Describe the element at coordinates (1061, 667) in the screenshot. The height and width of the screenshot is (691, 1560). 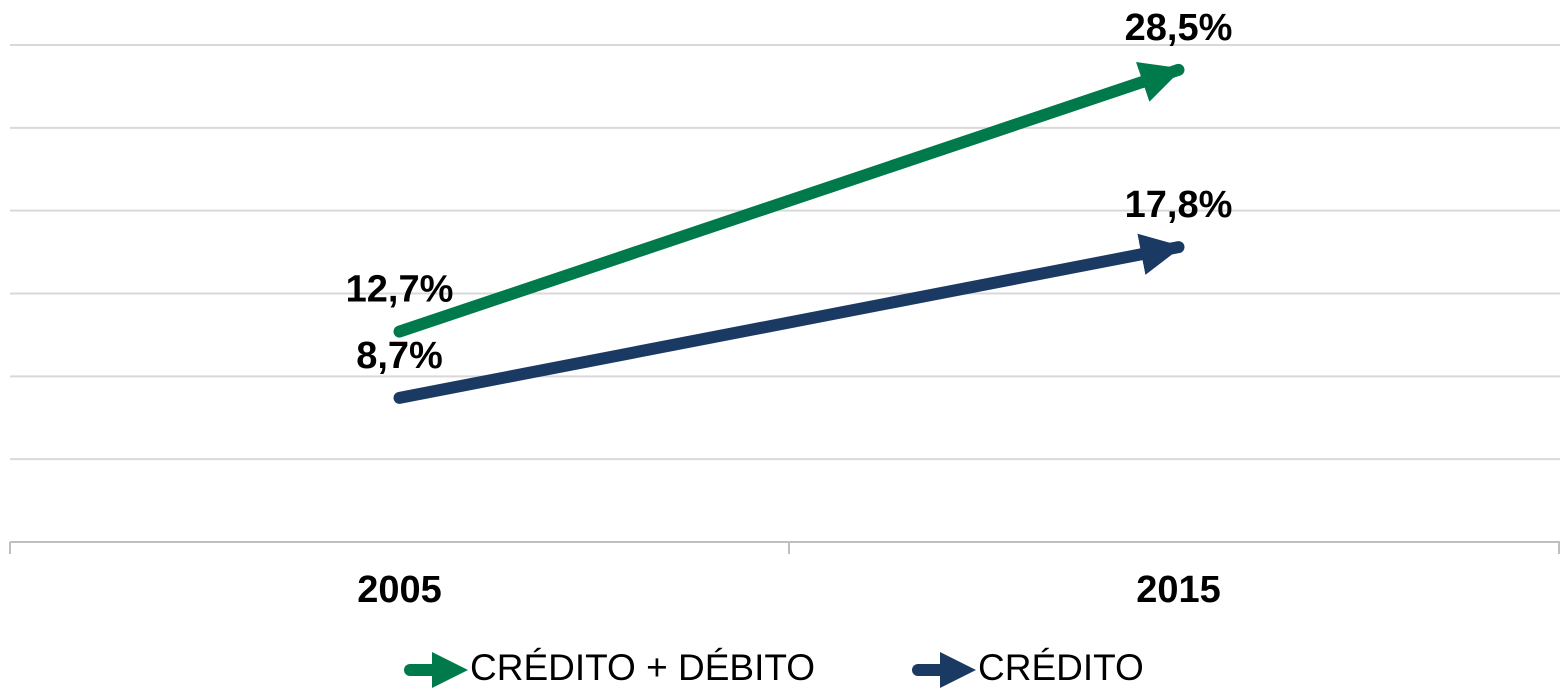
I see `legend-label: CRÉDITO` at that location.